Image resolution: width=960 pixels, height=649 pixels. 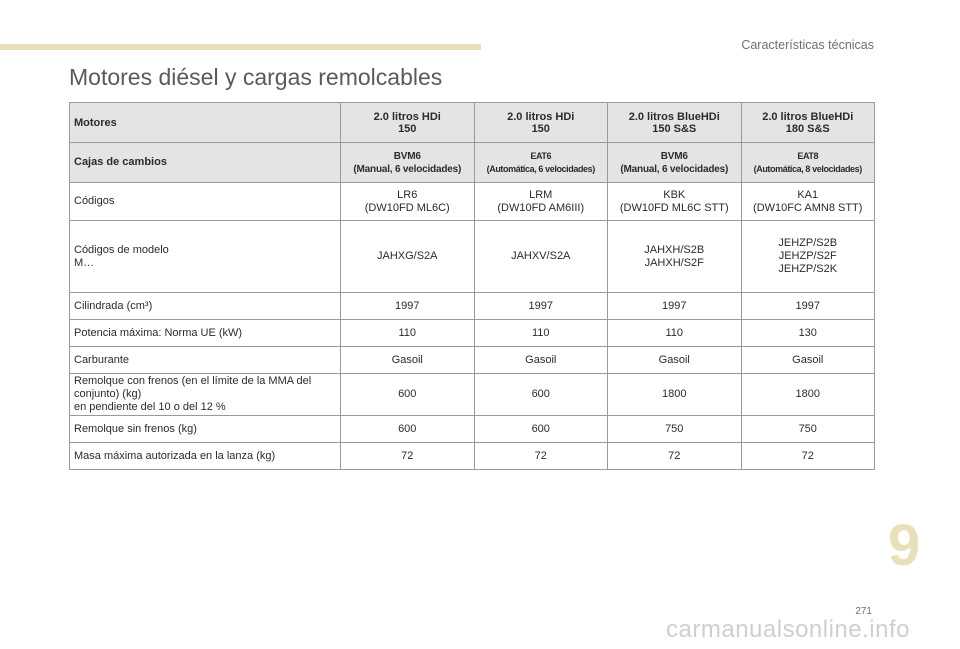 I want to click on table-cell: JAHXG/S2A, so click(x=407, y=256).